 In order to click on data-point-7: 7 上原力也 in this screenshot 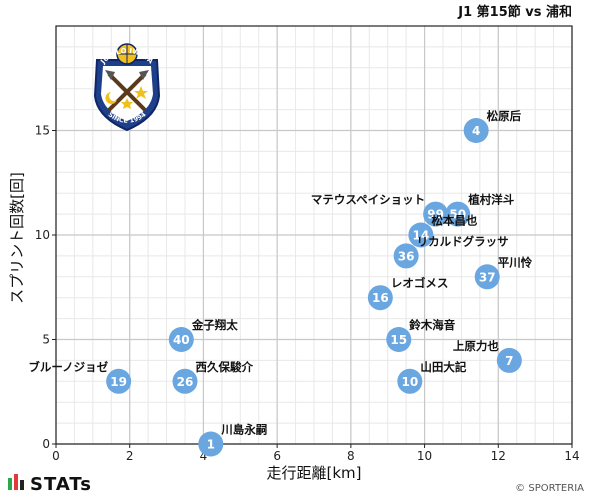, I will do `click(487, 356)`.